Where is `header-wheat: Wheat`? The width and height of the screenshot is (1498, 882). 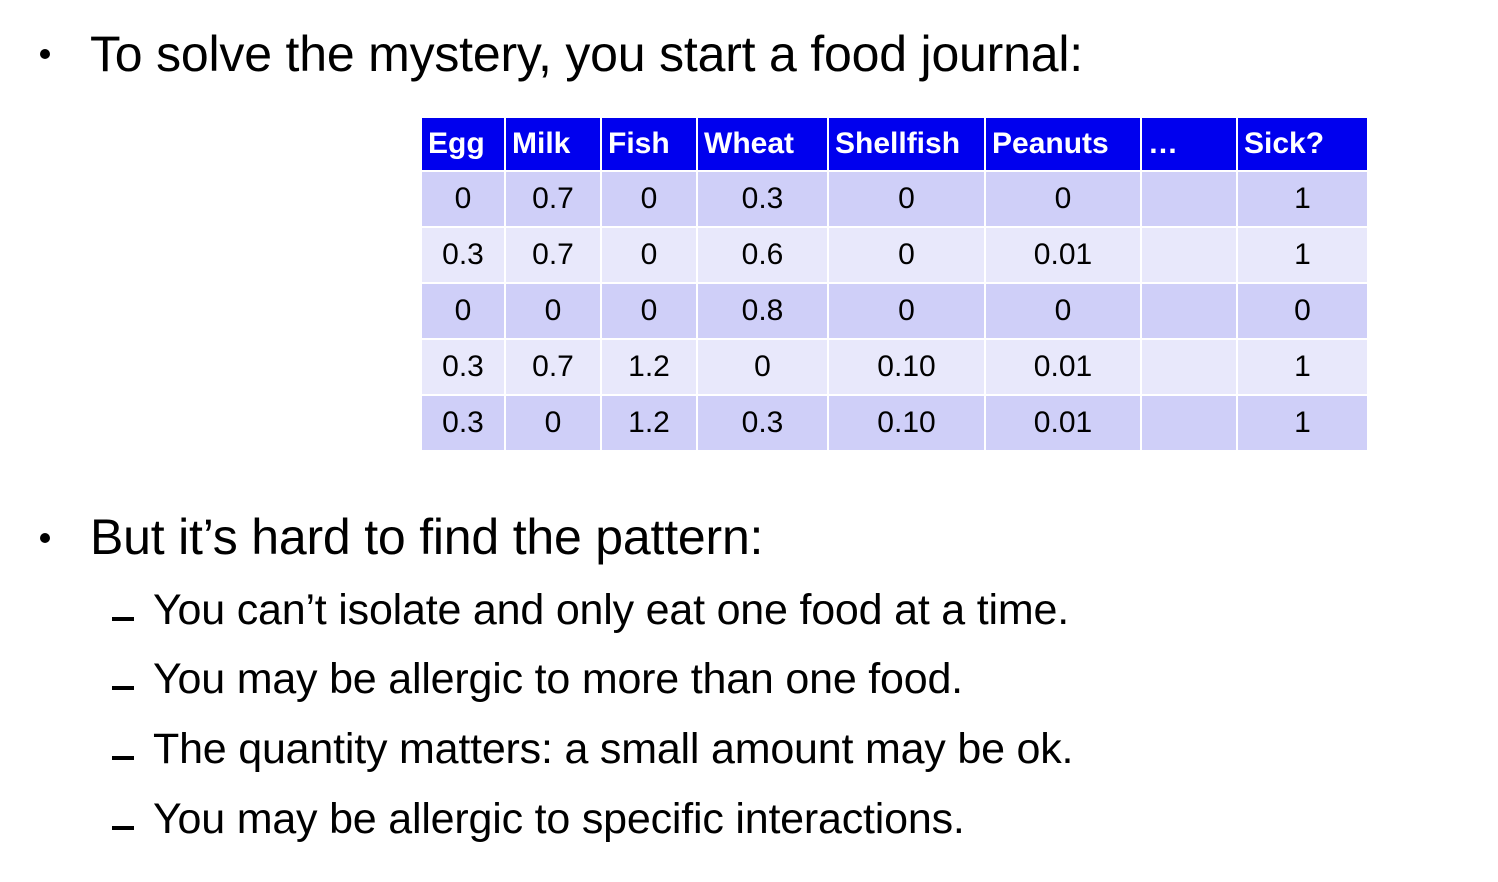
header-wheat: Wheat is located at coordinates (762, 144).